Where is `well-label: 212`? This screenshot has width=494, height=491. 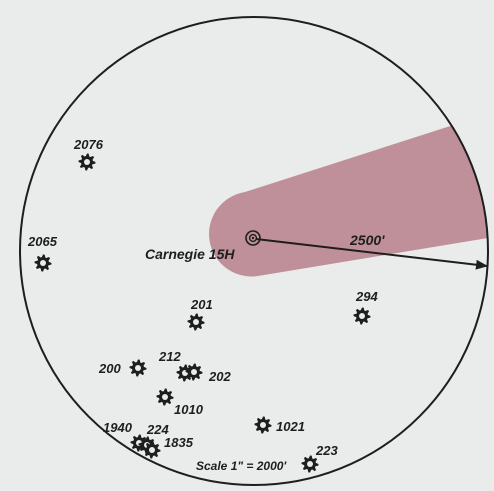
well-label: 212 is located at coordinates (169, 356).